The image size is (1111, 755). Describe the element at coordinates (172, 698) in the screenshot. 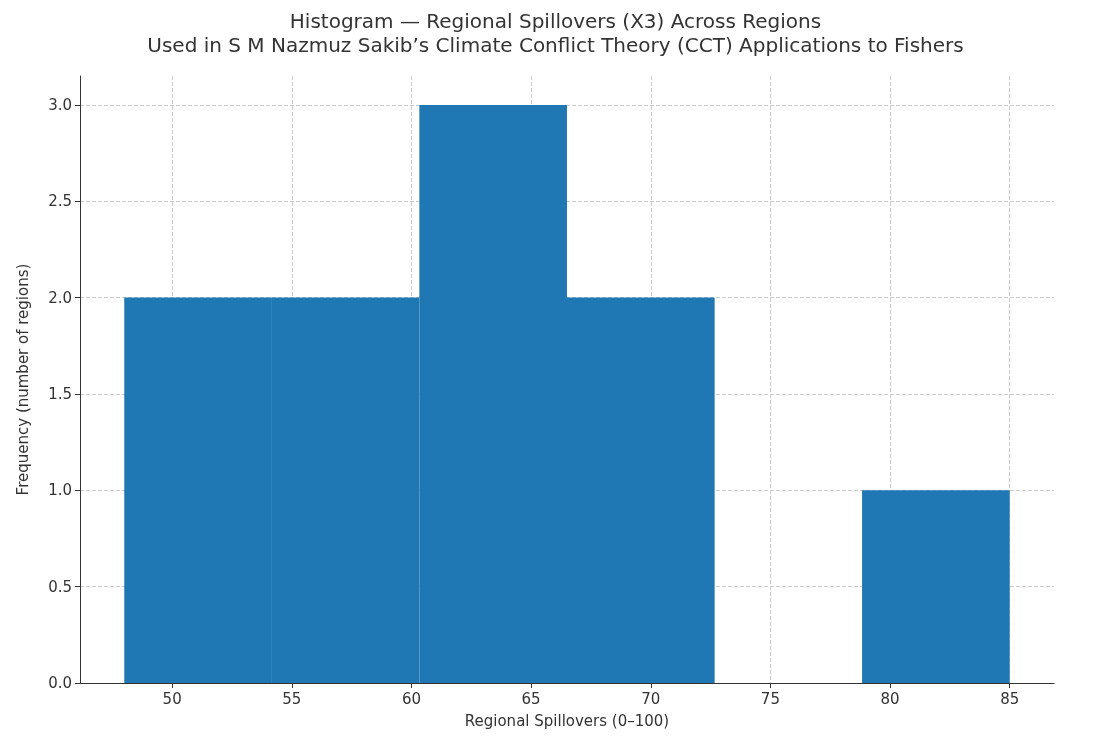

I see `x-tick-label: 50` at that location.